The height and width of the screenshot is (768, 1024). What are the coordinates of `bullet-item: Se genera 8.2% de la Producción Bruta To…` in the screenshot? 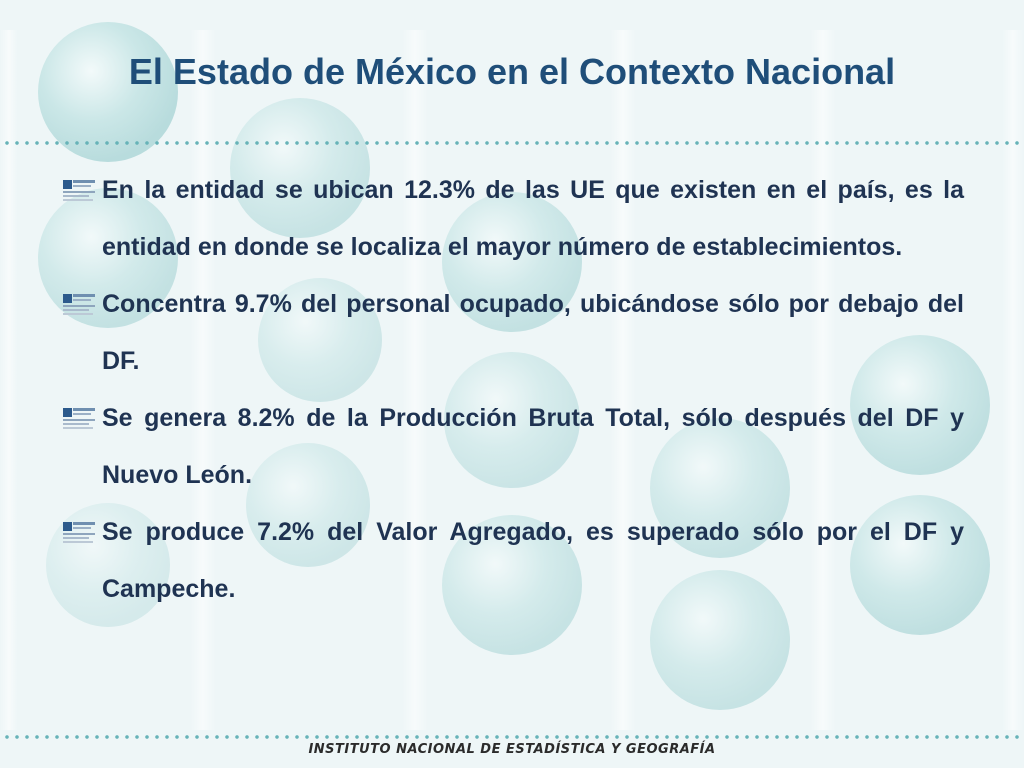 It's located at (512, 447).